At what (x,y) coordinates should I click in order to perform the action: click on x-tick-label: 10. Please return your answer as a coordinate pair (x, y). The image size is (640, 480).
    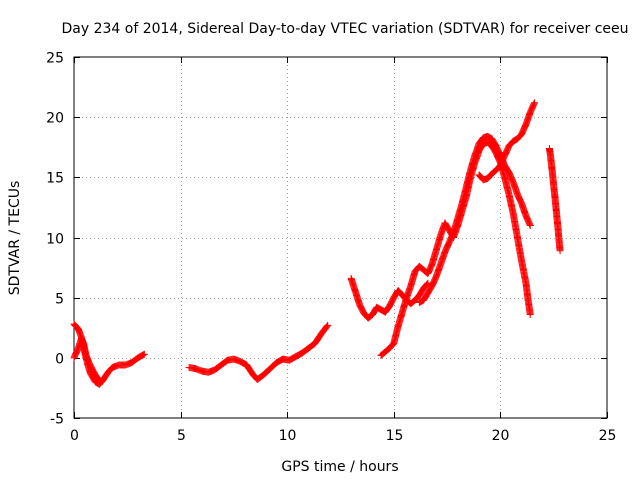
    Looking at the image, I should click on (288, 436).